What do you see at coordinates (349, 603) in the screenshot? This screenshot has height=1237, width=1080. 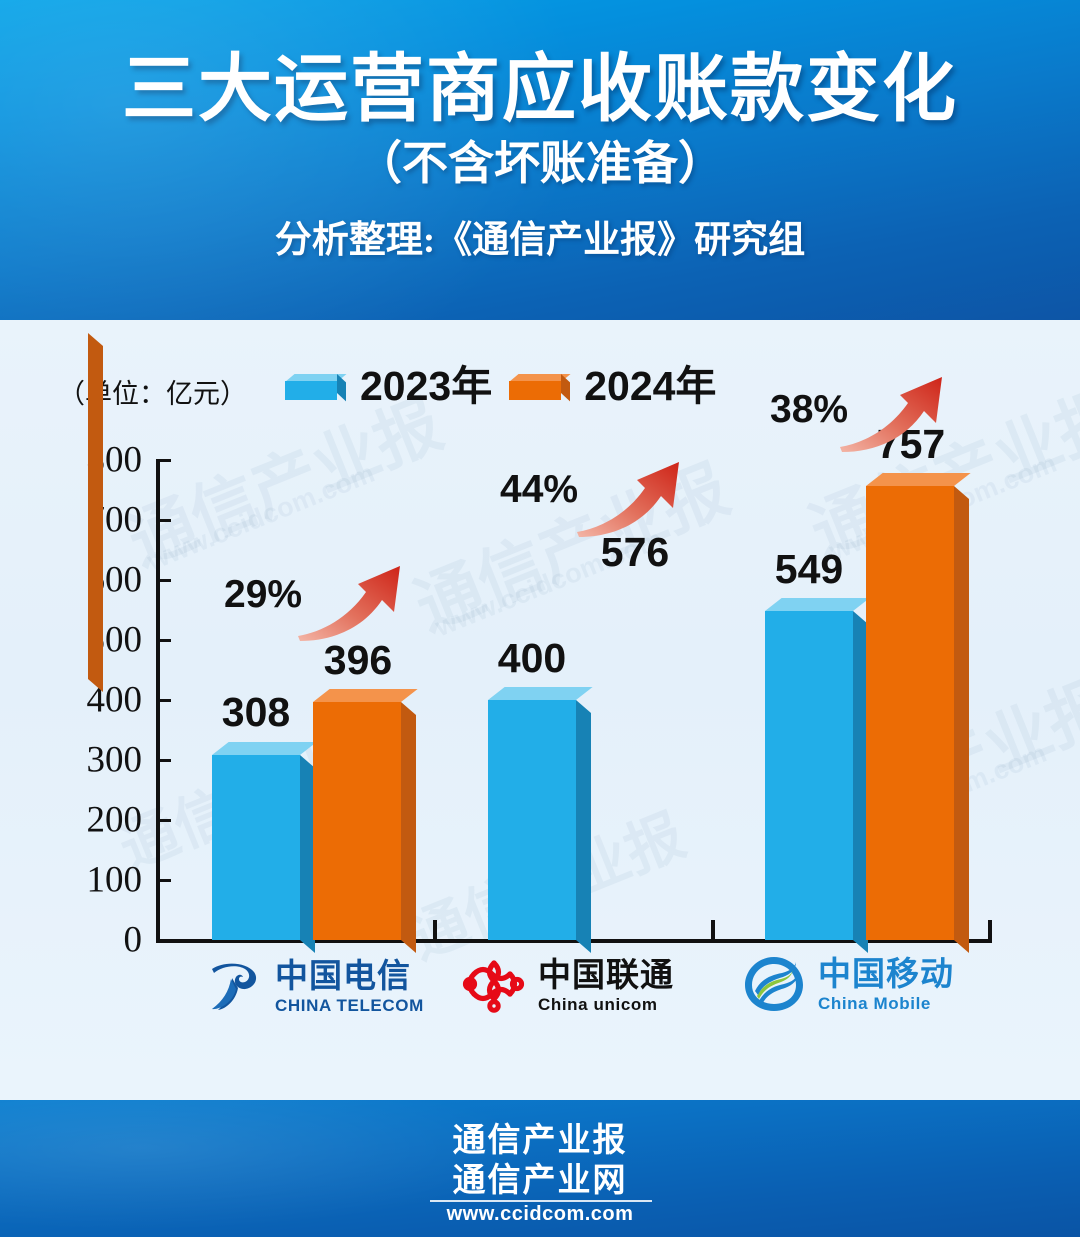 I see `growth-arrow-telecom-icon` at bounding box center [349, 603].